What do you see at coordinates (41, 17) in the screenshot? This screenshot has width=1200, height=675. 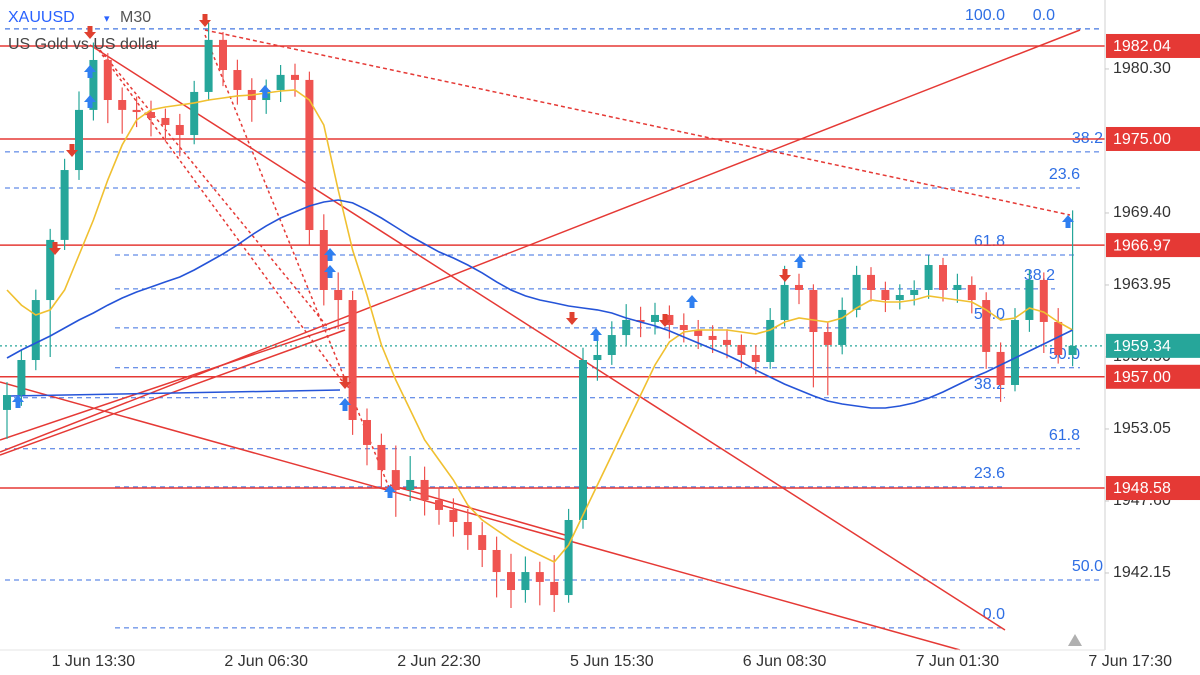 I see `symbol: XAUUSD` at bounding box center [41, 17].